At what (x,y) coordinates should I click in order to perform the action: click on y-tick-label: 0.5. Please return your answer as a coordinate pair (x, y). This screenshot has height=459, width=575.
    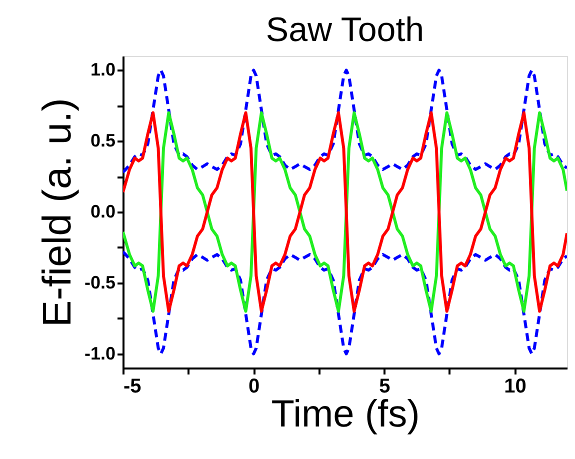
    Looking at the image, I should click on (103, 140).